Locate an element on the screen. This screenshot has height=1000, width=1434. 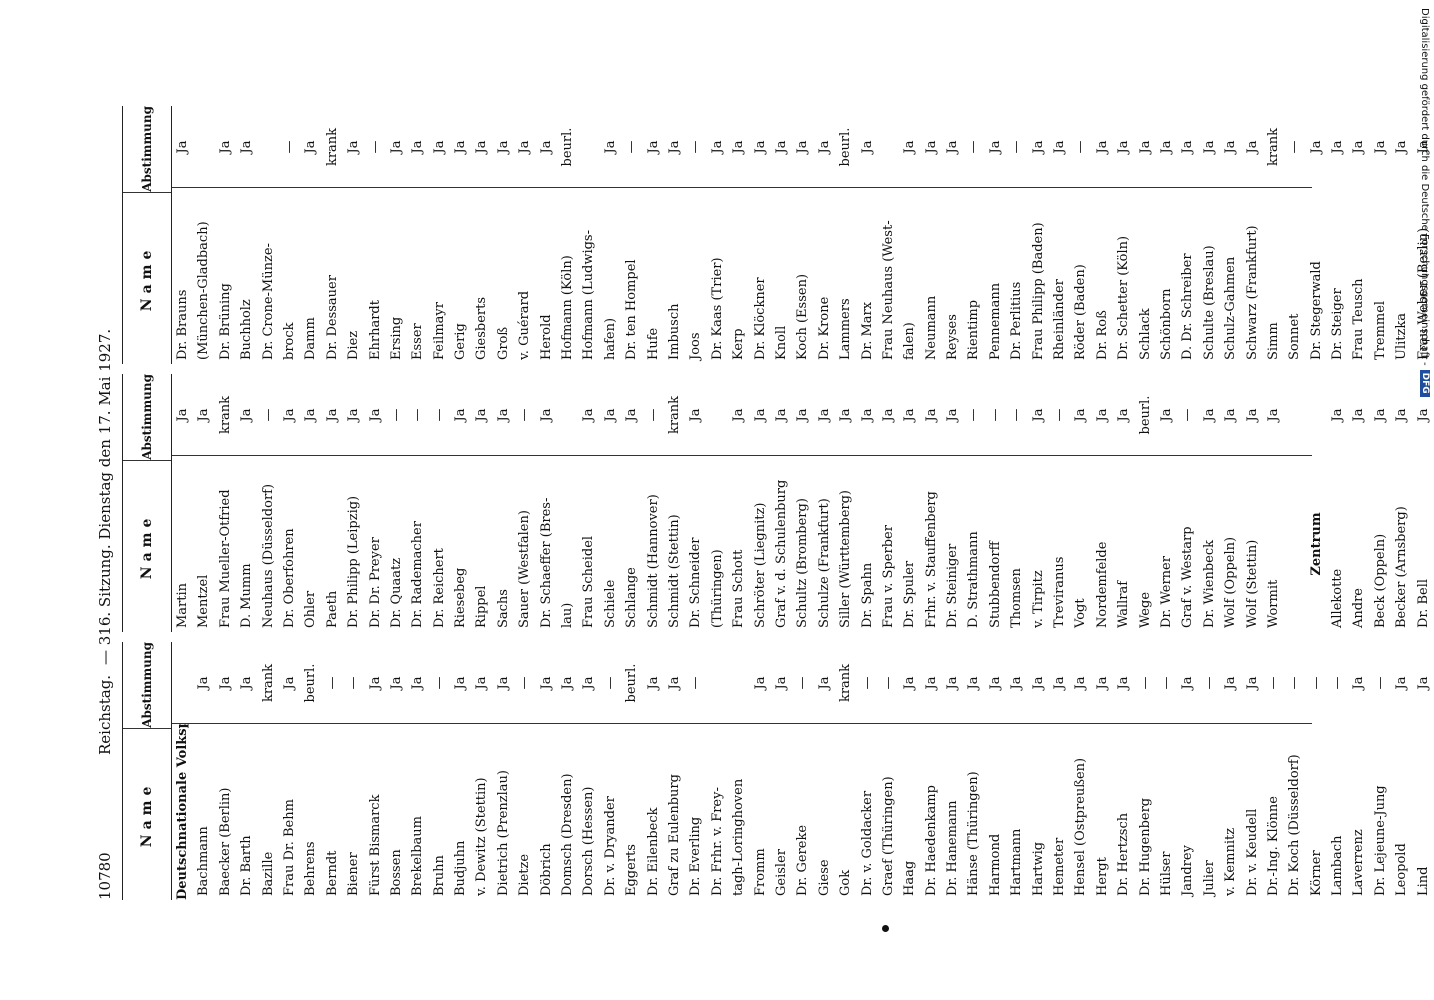
member-name: Dr. Quaatz is located at coordinates (396, 592).